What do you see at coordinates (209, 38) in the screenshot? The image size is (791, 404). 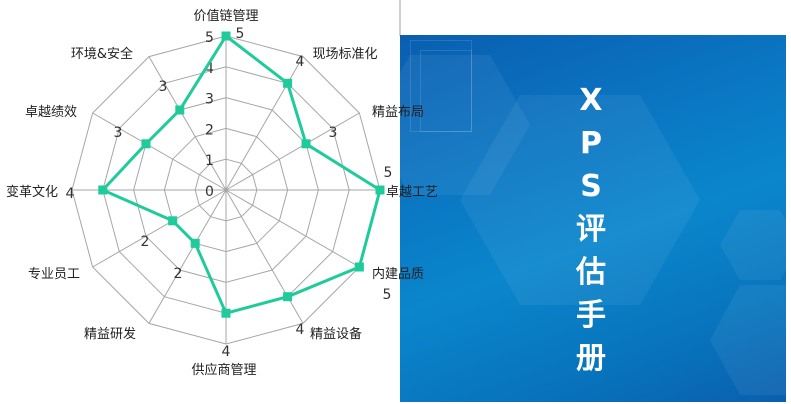 I see `axis-tick-label: 5` at bounding box center [209, 38].